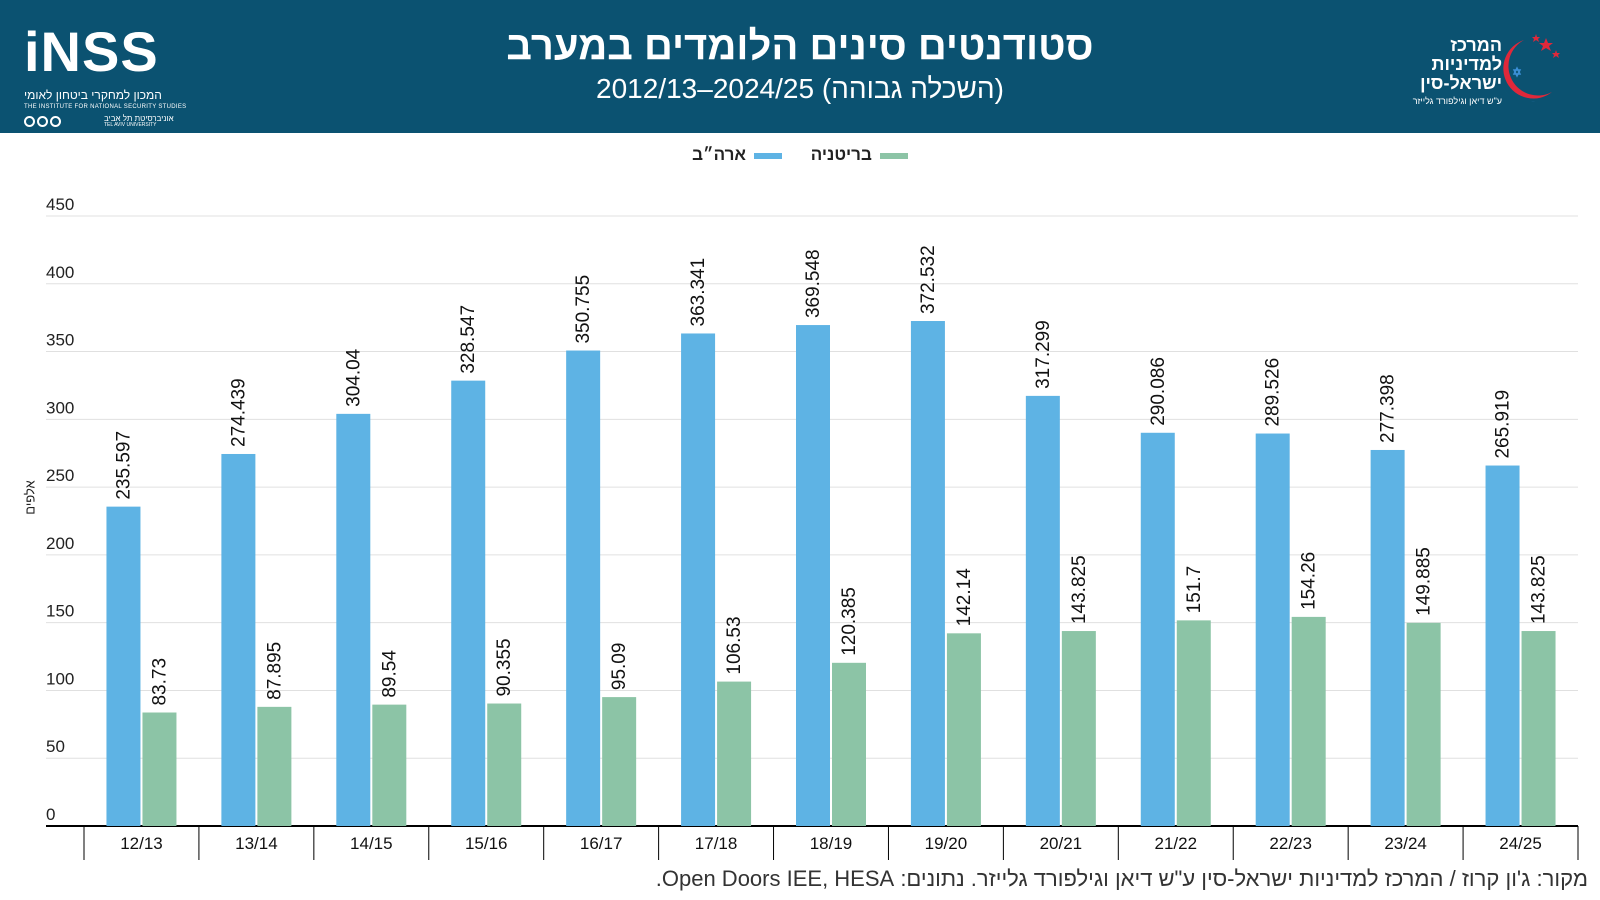  Describe the element at coordinates (274, 671) in the screenshot. I see `data-label-uk: 87.895` at that location.